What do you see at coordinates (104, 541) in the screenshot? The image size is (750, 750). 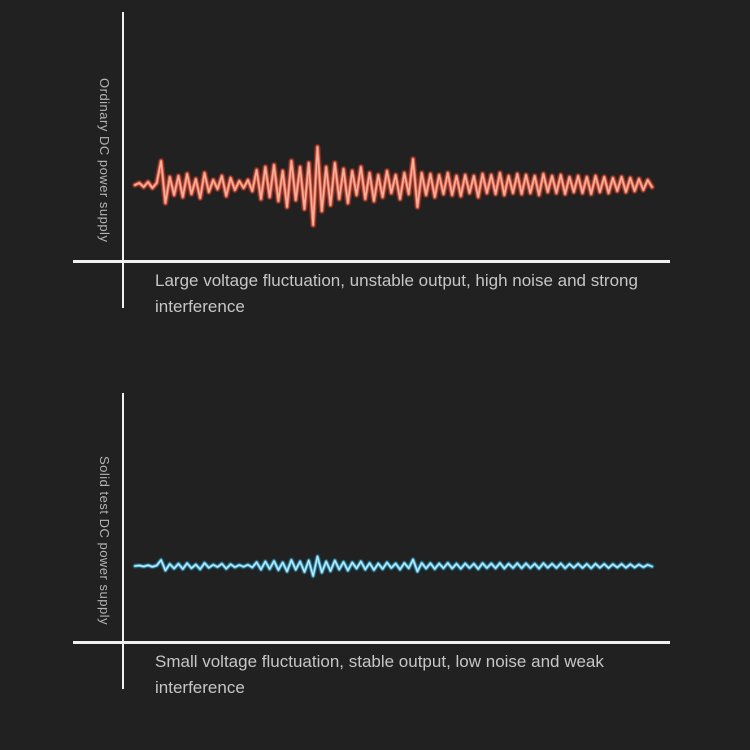 I see `y-axis-label: Solid test DC power supply` at bounding box center [104, 541].